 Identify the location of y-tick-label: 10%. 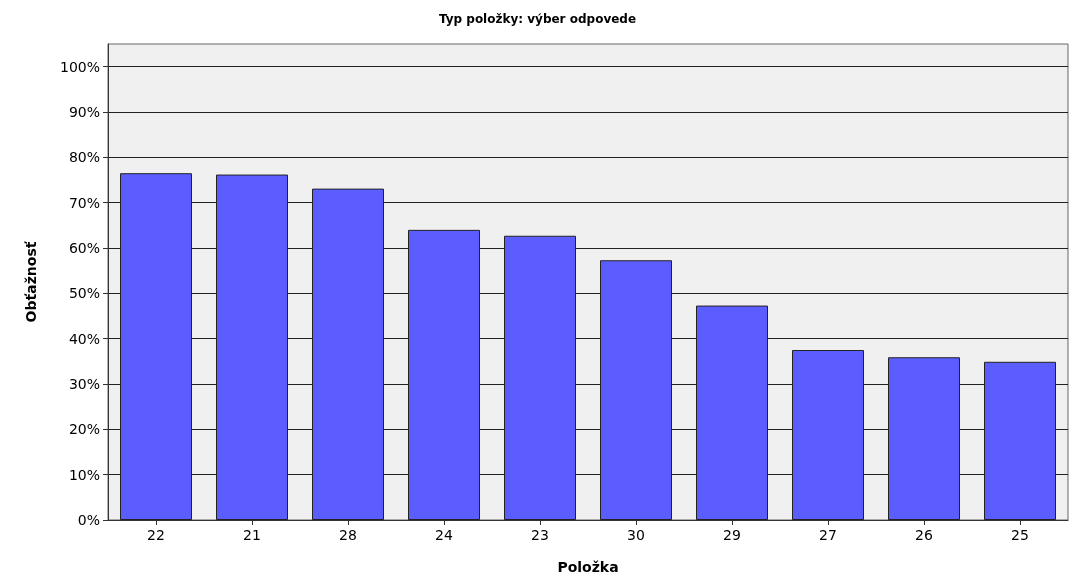
(84, 474).